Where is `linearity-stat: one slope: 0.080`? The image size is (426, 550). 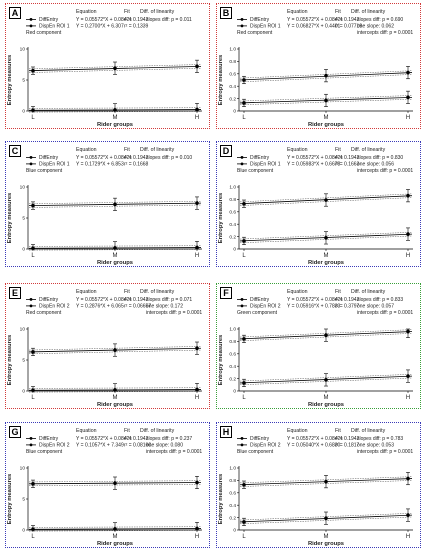
linearity-stat: one slope: 0.080 is located at coordinates (164, 446).